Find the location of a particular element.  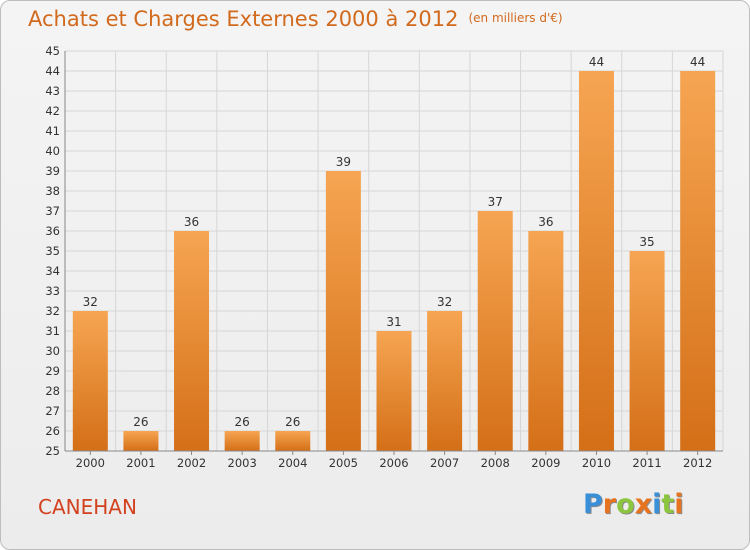

logo-letter: o is located at coordinates (625, 504).